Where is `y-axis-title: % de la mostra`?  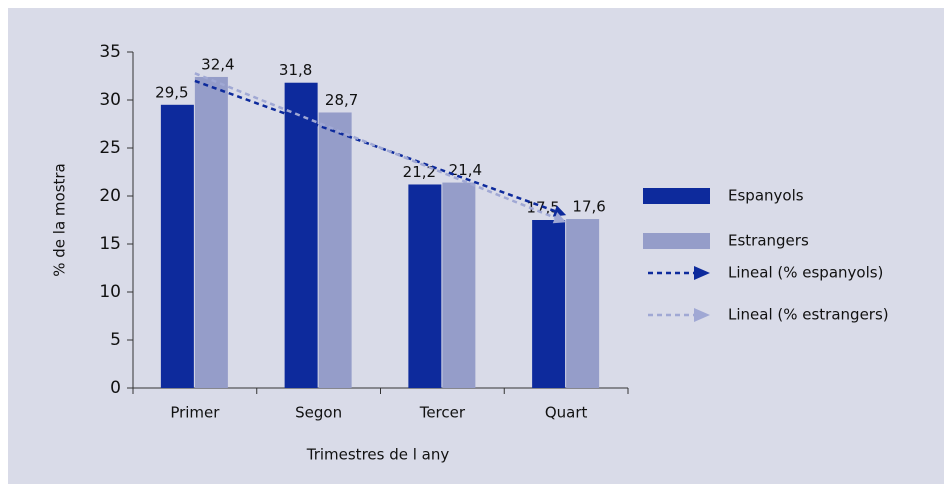 y-axis-title: % de la mostra is located at coordinates (60, 220).